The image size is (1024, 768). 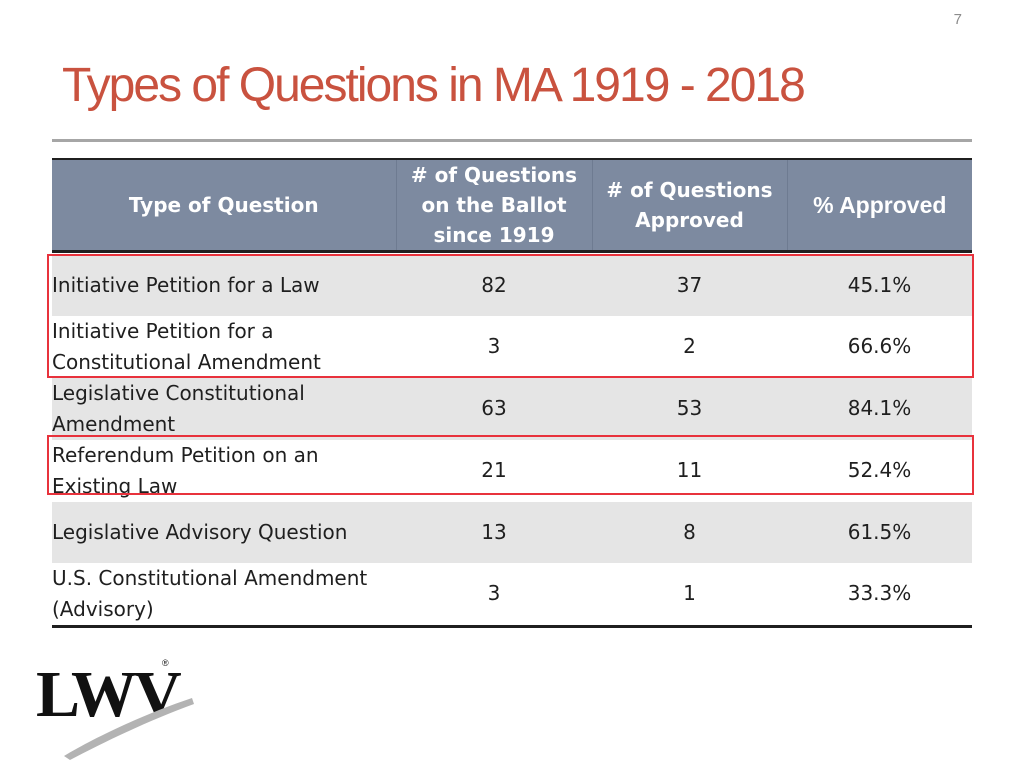 I want to click on table-spacer, so click(x=512, y=253).